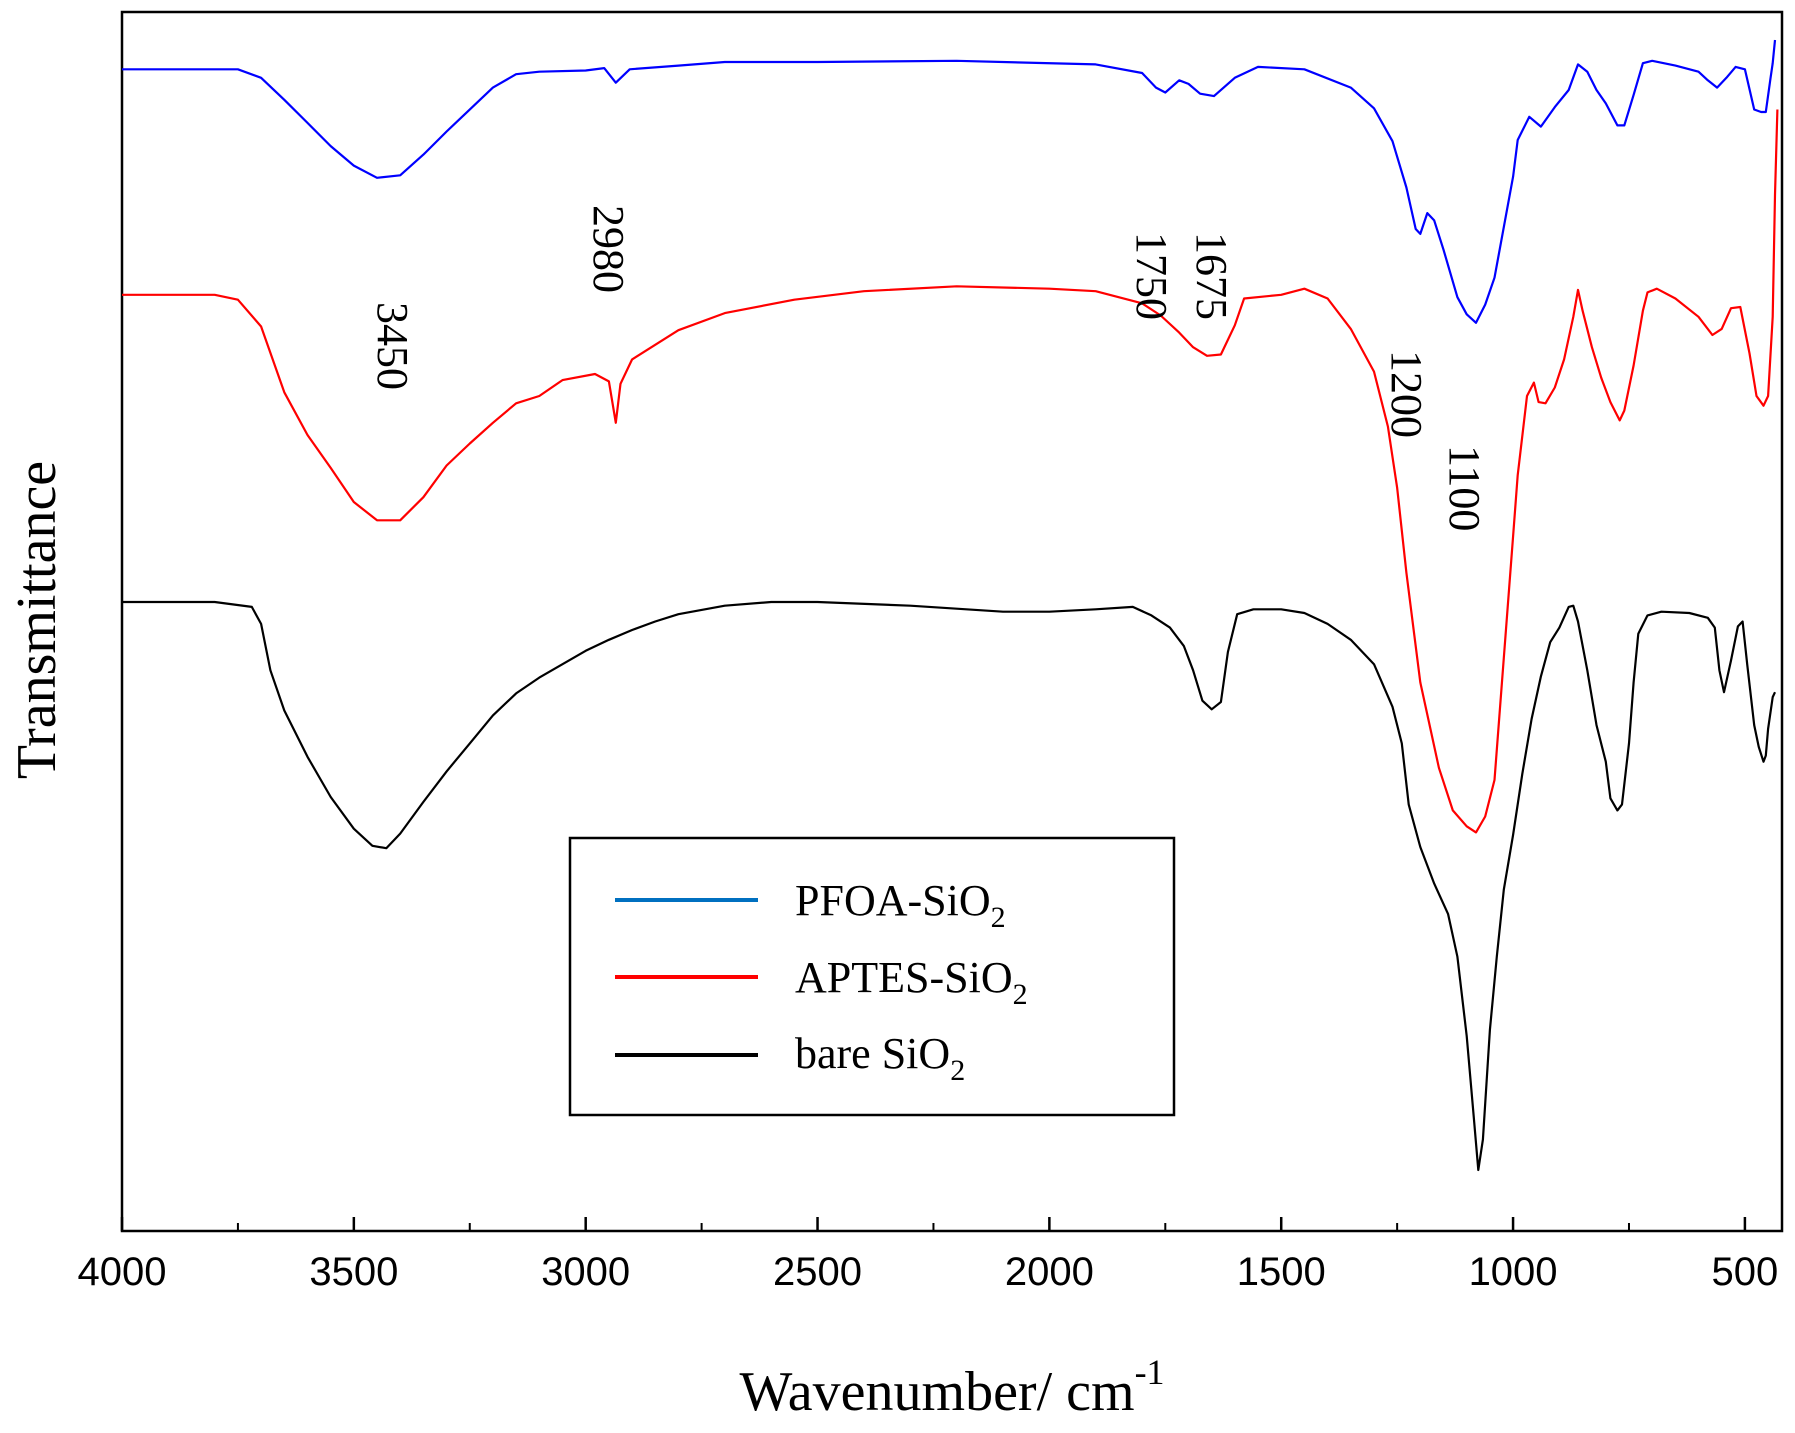 The image size is (1795, 1433). I want to click on legend-label-bare-name: bare SiO, so click(872, 1053).